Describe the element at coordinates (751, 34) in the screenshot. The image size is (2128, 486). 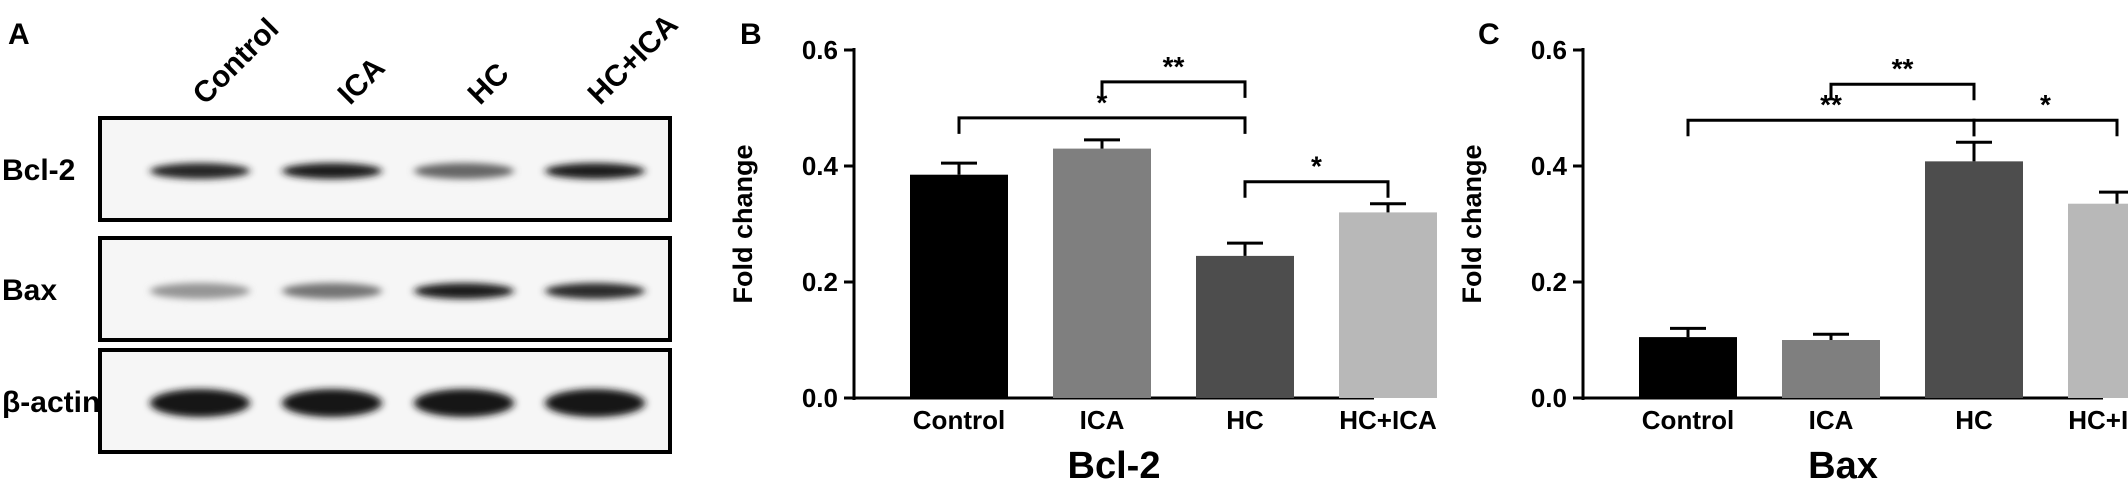
I see `panel-b-letter: B` at that location.